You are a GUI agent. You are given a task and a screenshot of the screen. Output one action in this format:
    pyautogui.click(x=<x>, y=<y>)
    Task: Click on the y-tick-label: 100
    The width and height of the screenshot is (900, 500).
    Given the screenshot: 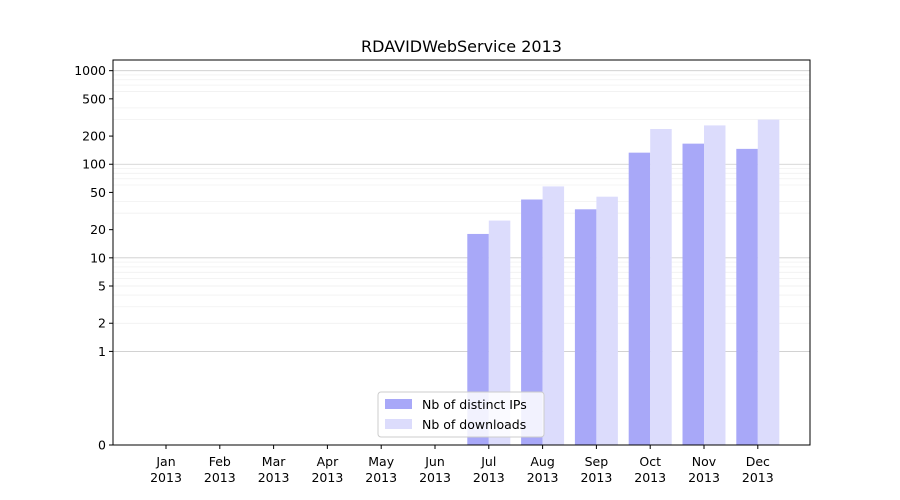 What is the action you would take?
    pyautogui.click(x=94, y=164)
    